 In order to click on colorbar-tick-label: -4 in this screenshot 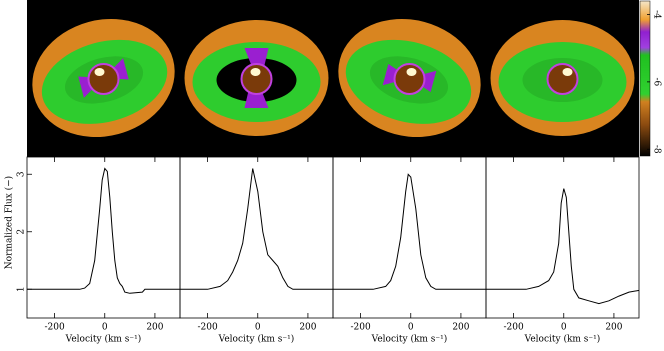, I will do `click(657, 14)`.